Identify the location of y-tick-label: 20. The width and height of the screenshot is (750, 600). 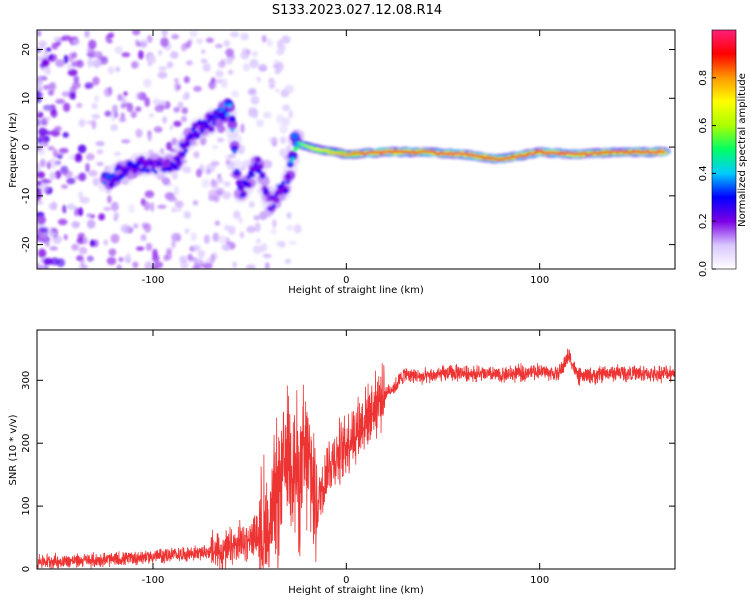
(26, 49).